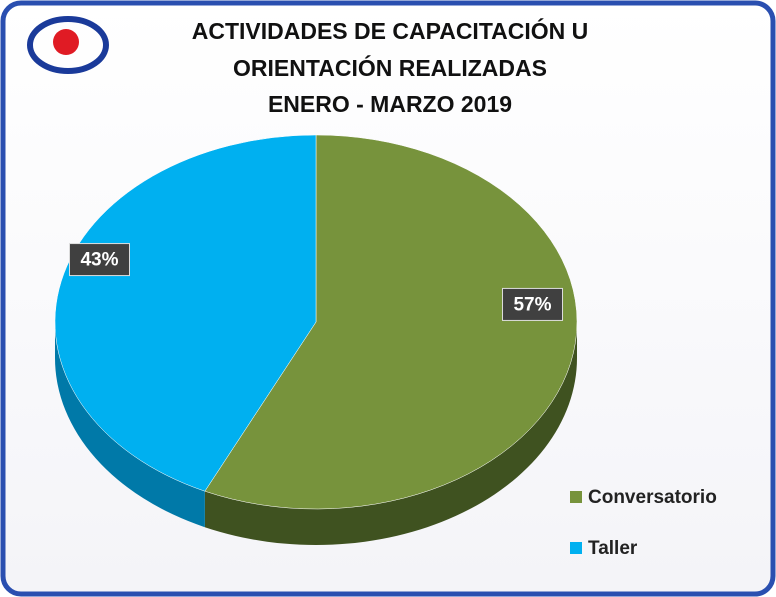 The height and width of the screenshot is (597, 776). What do you see at coordinates (390, 104) in the screenshot?
I see `chart-title: ENERO - MARZO 2019` at bounding box center [390, 104].